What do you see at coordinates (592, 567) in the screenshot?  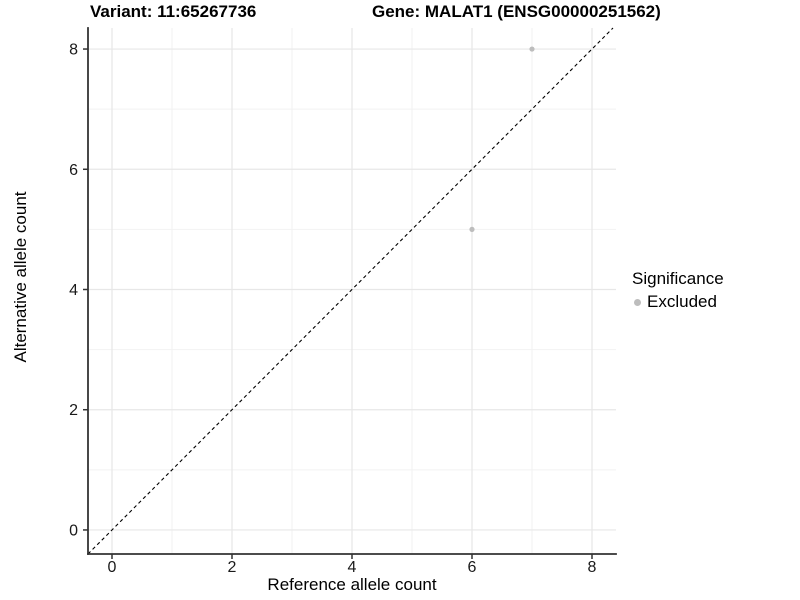 I see `x-tick-label: 8` at bounding box center [592, 567].